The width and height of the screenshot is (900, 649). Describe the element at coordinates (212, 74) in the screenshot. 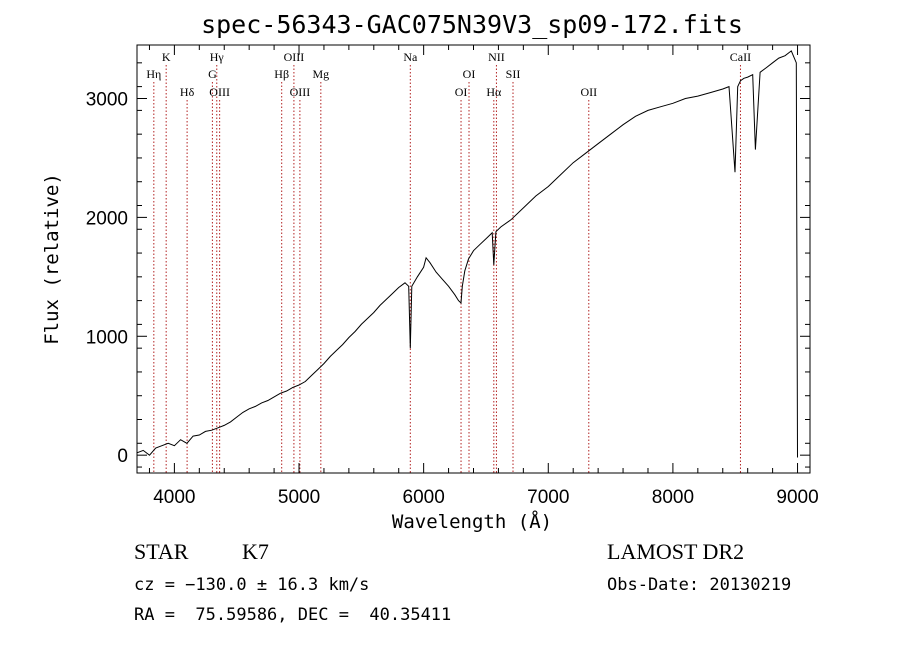

I see `line-marker-label: G` at that location.